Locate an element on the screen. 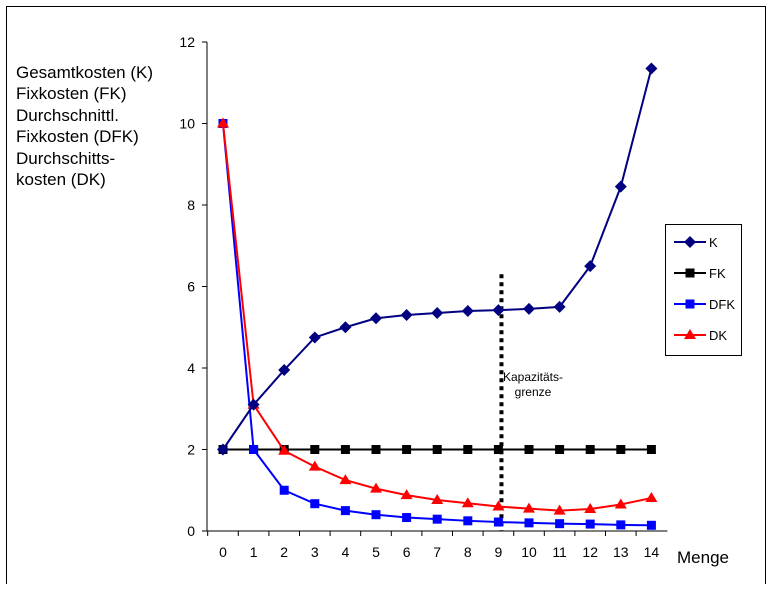 The height and width of the screenshot is (590, 772). legend-swatch-fk is located at coordinates (690, 273).